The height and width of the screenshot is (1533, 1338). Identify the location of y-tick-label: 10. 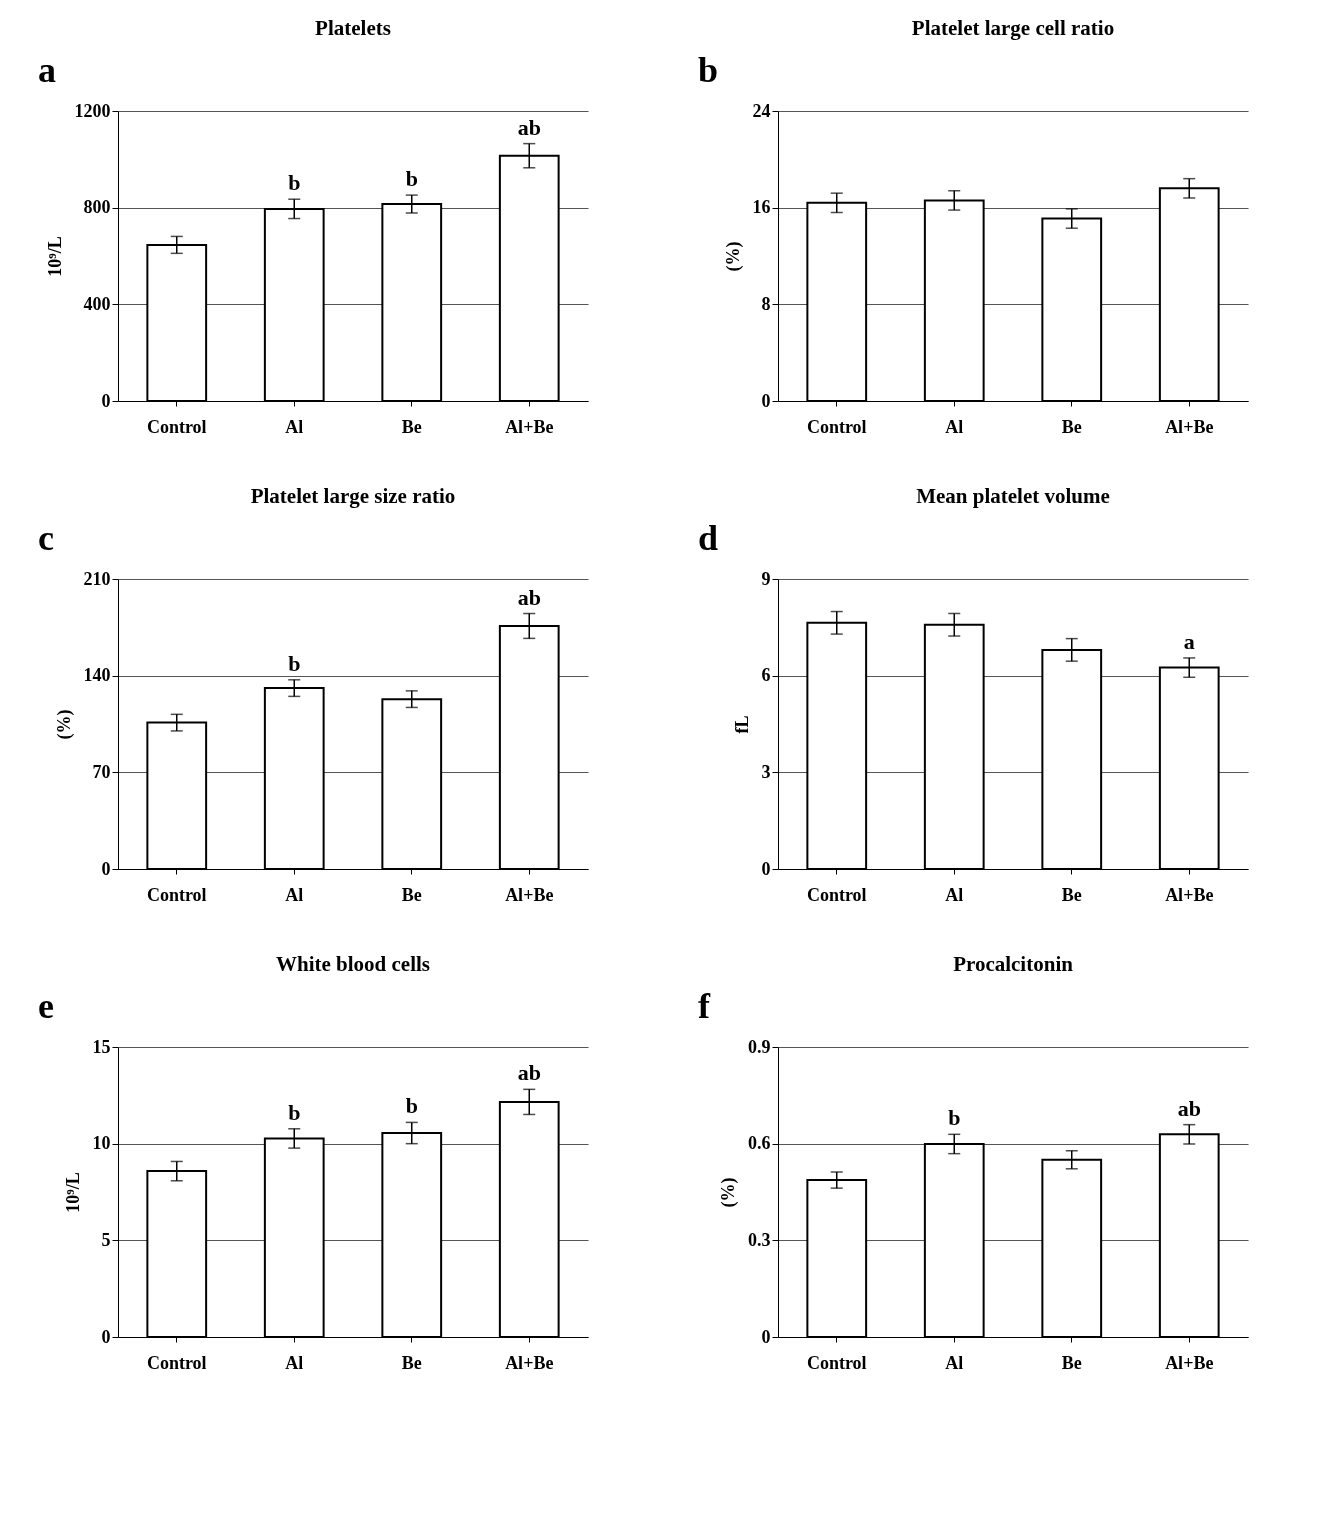
(101, 1143).